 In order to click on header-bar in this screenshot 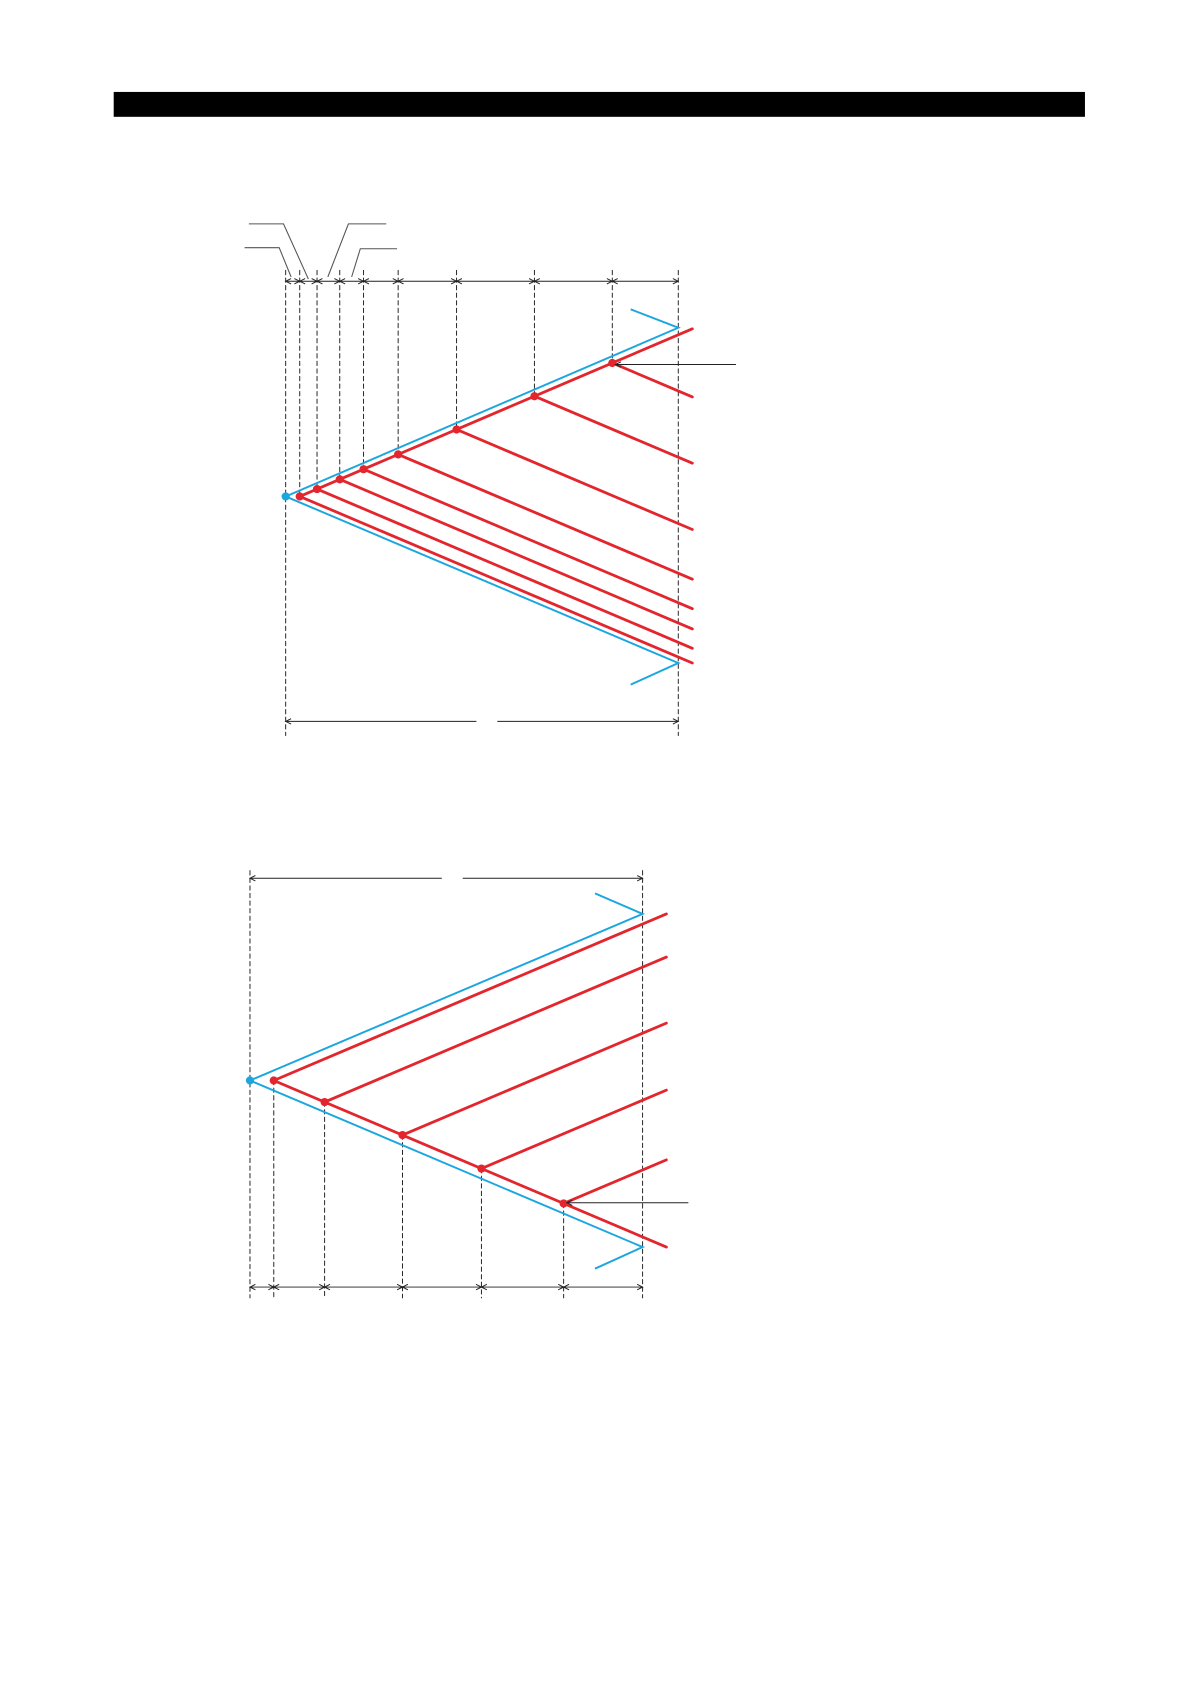, I will do `click(599, 104)`.